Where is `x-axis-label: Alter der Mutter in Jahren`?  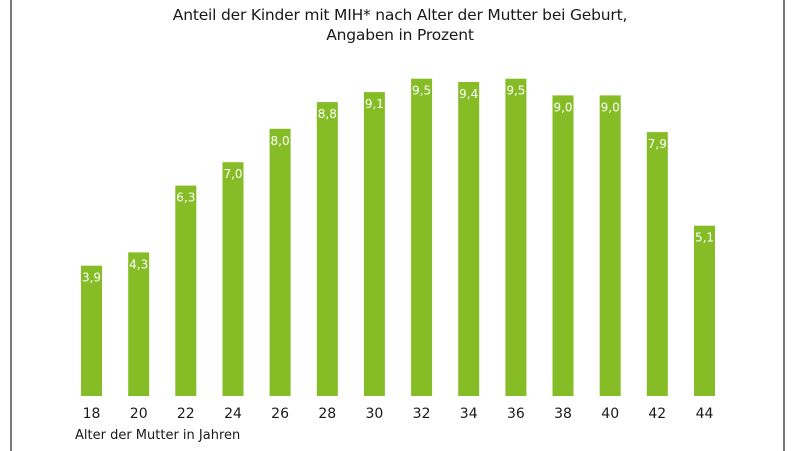
x-axis-label: Alter der Mutter in Jahren is located at coordinates (158, 435).